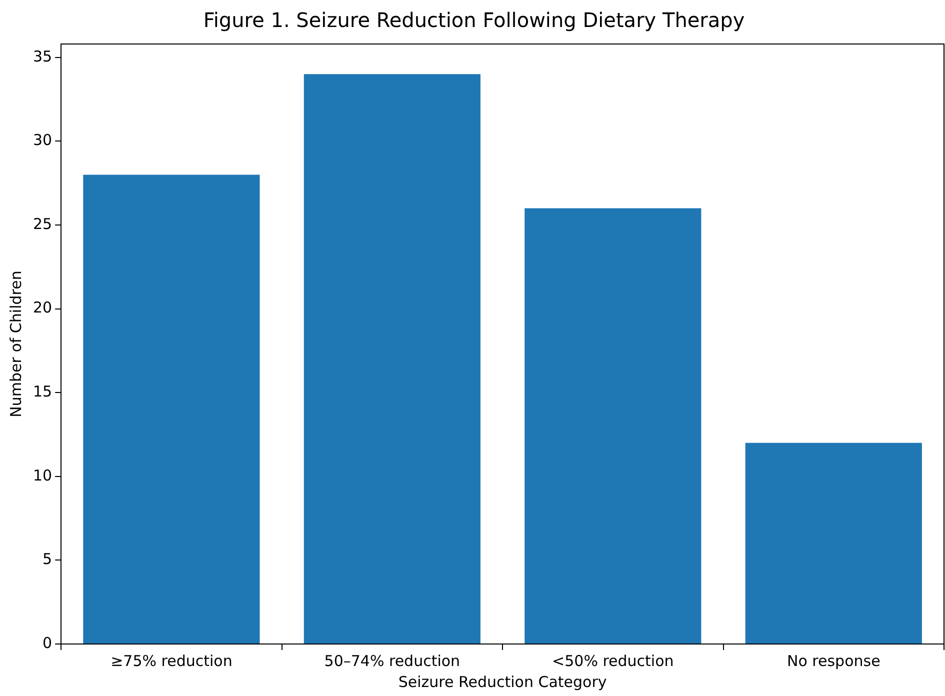 The width and height of the screenshot is (945, 696). What do you see at coordinates (502, 681) in the screenshot?
I see `x-axis-title: Seizure Reduction Category` at bounding box center [502, 681].